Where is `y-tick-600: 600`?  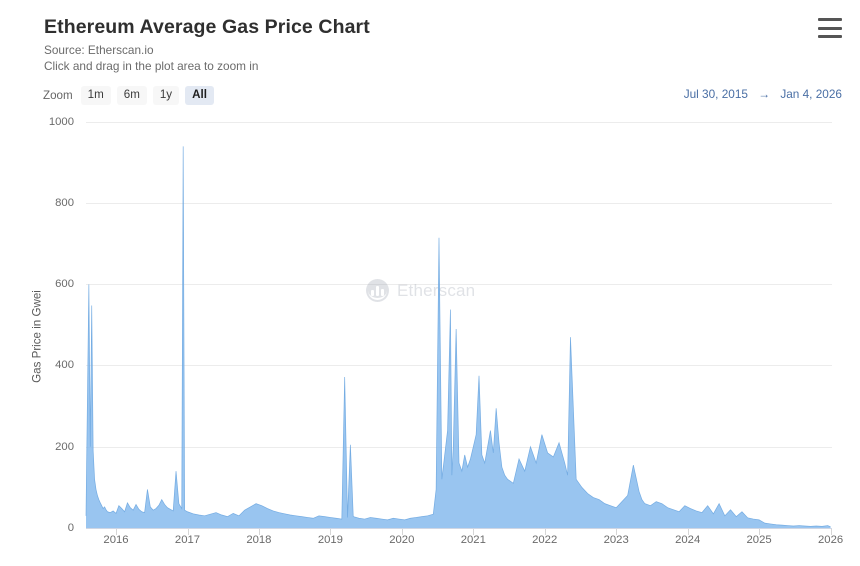
y-tick-600: 600 is located at coordinates (64, 284).